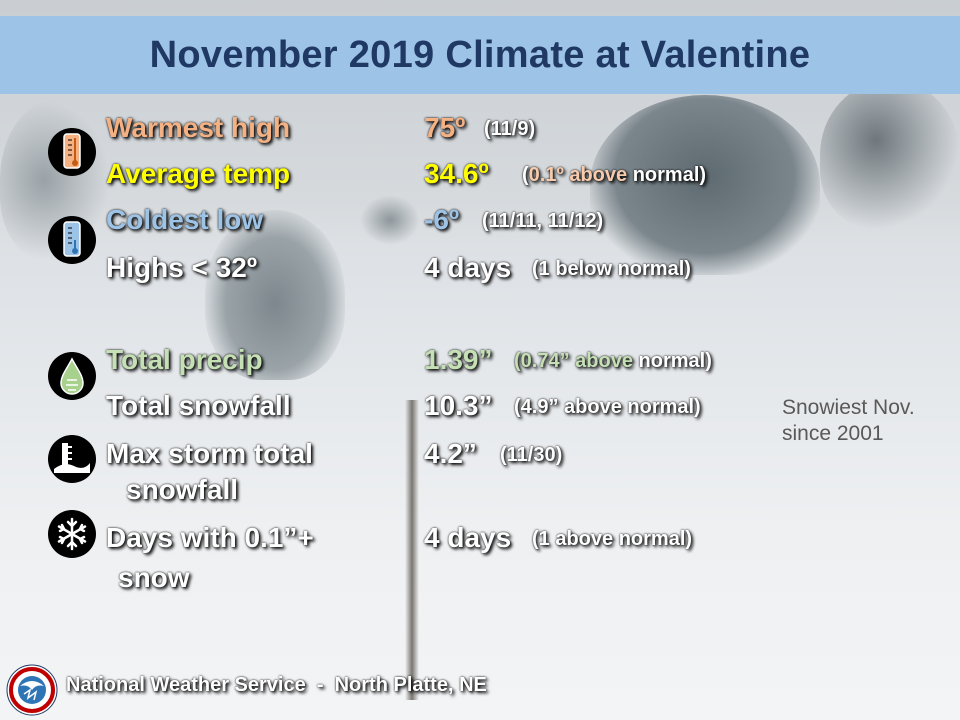 This screenshot has width=960, height=720. What do you see at coordinates (675, 361) in the screenshot?
I see `total-precip-normal: normal)` at bounding box center [675, 361].